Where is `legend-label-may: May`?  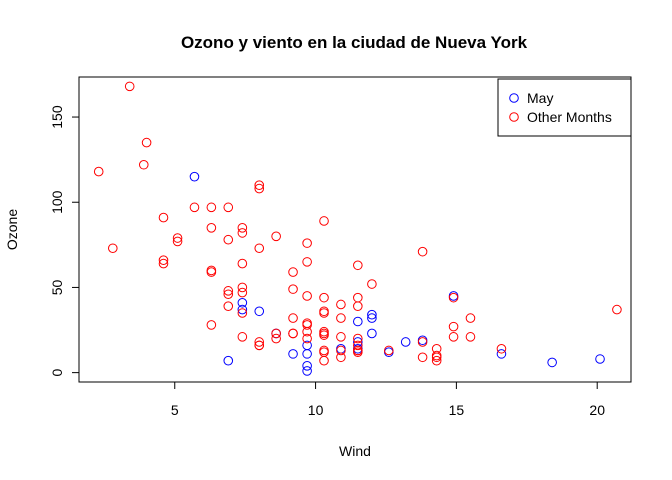
legend-label-may: May is located at coordinates (540, 98).